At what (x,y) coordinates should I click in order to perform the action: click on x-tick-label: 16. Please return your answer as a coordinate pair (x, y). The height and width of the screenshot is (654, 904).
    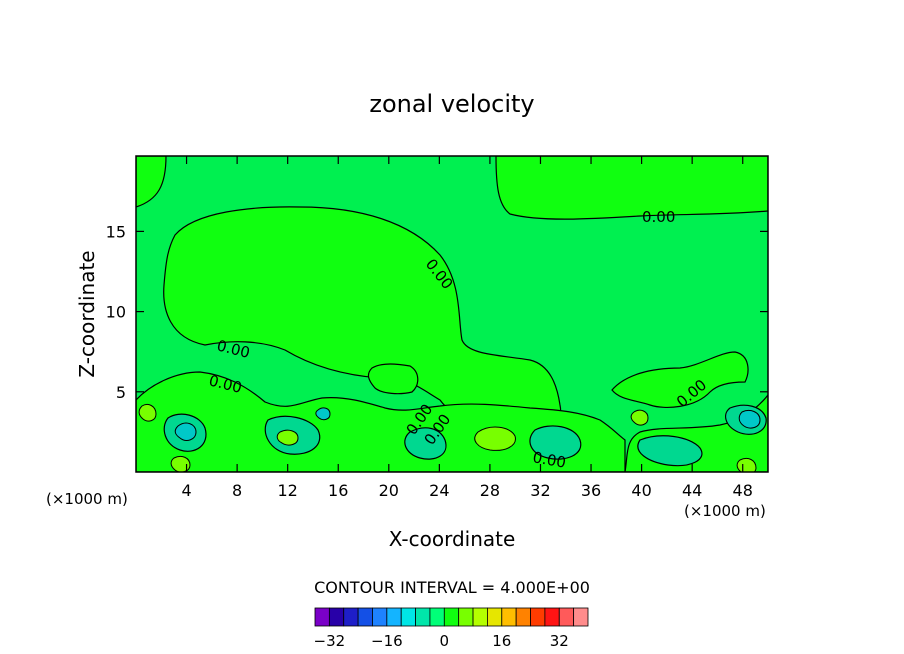
    Looking at the image, I should click on (338, 490).